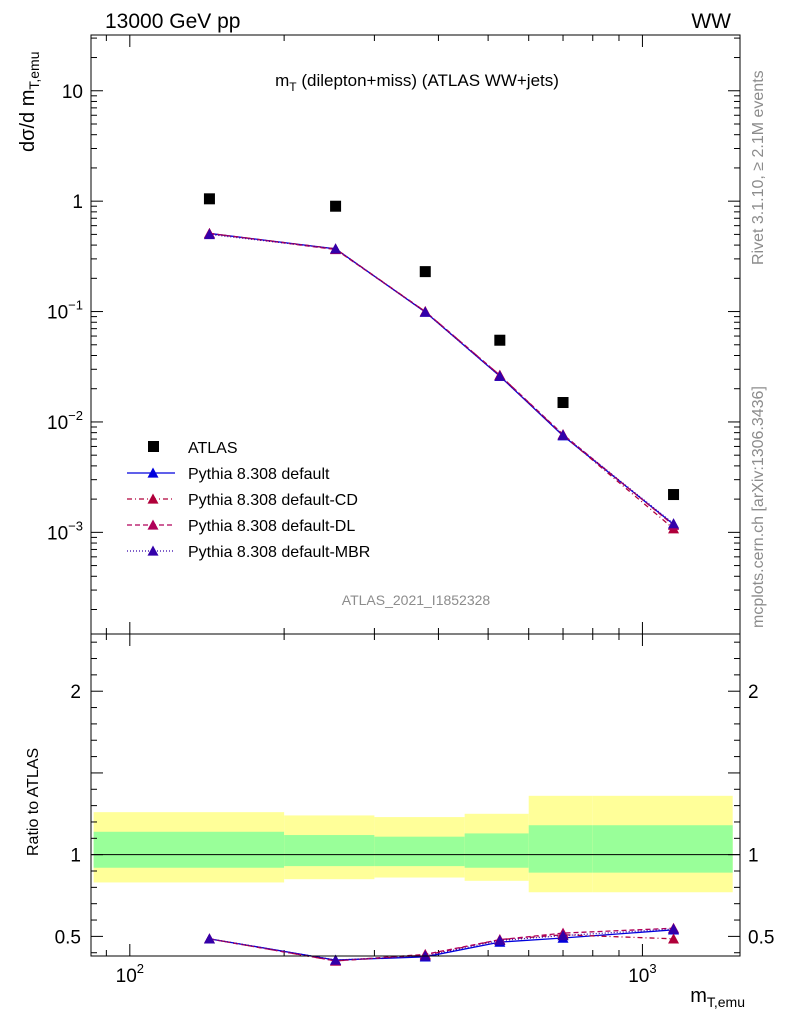  What do you see at coordinates (77, 202) in the screenshot?
I see `y-tick-label: 1` at bounding box center [77, 202].